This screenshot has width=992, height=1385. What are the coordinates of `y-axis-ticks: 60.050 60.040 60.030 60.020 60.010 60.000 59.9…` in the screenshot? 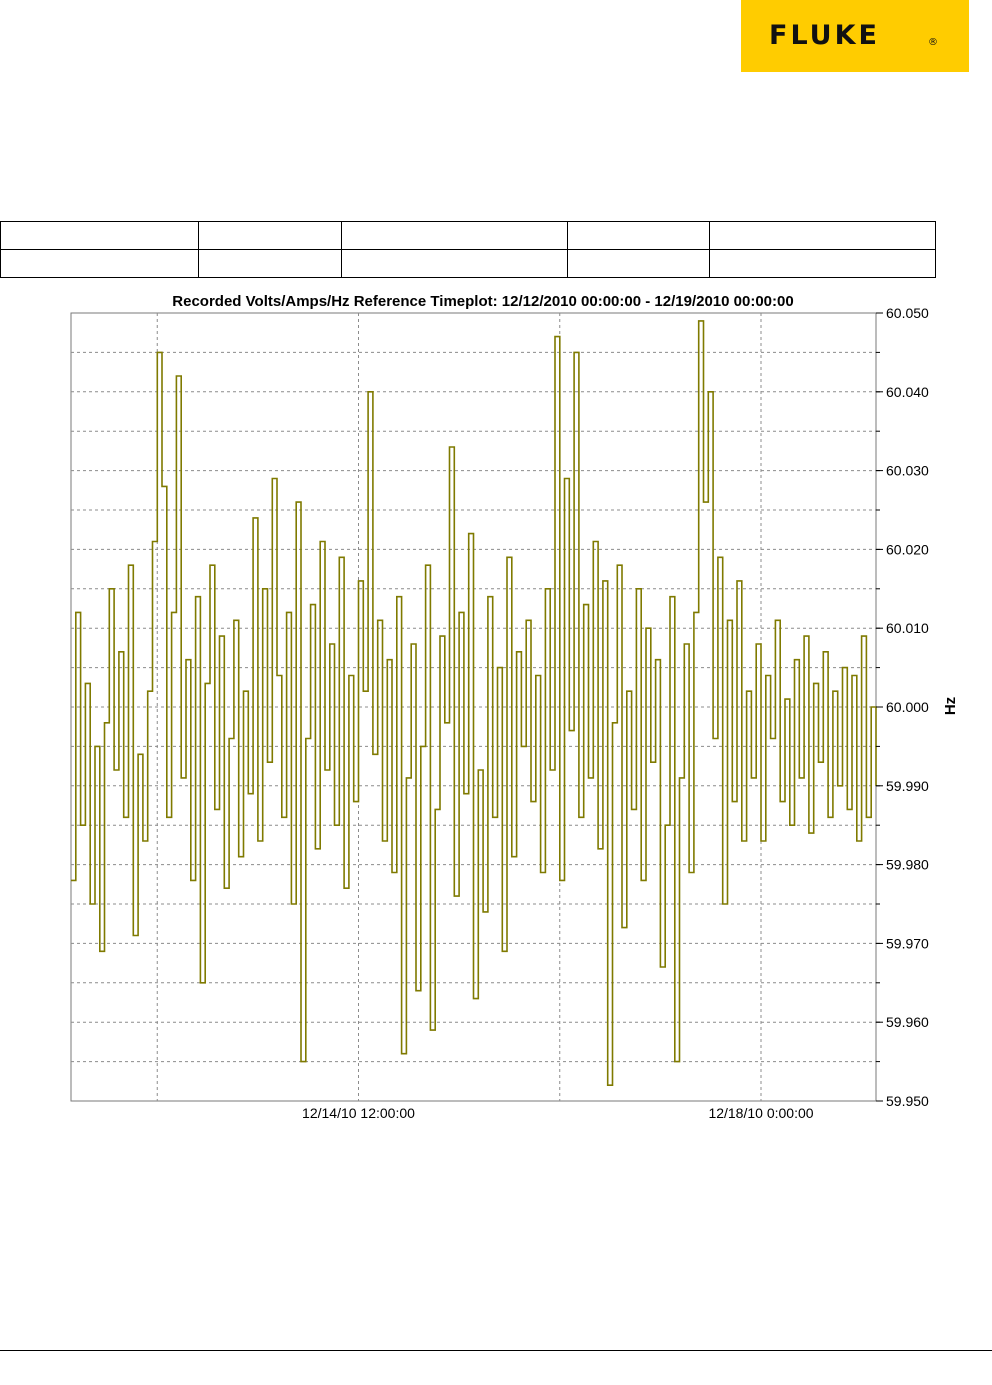 It's located at (902, 707).